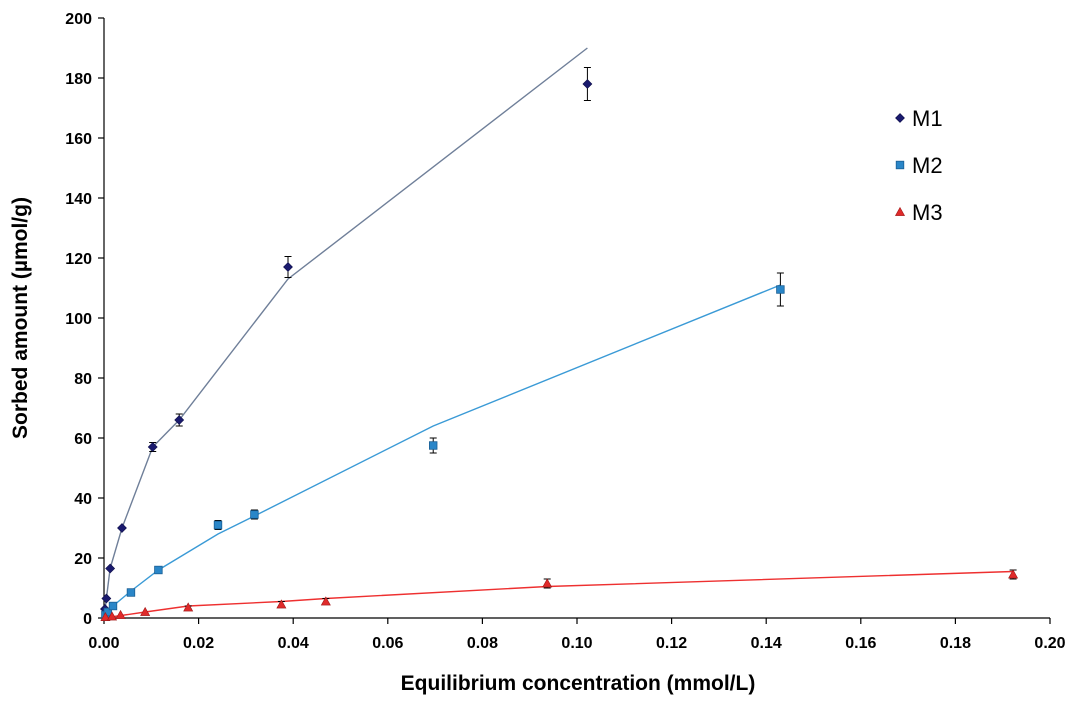 Image resolution: width=1080 pixels, height=706 pixels. Describe the element at coordinates (860, 643) in the screenshot. I see `x-tick-label: 0.16` at that location.